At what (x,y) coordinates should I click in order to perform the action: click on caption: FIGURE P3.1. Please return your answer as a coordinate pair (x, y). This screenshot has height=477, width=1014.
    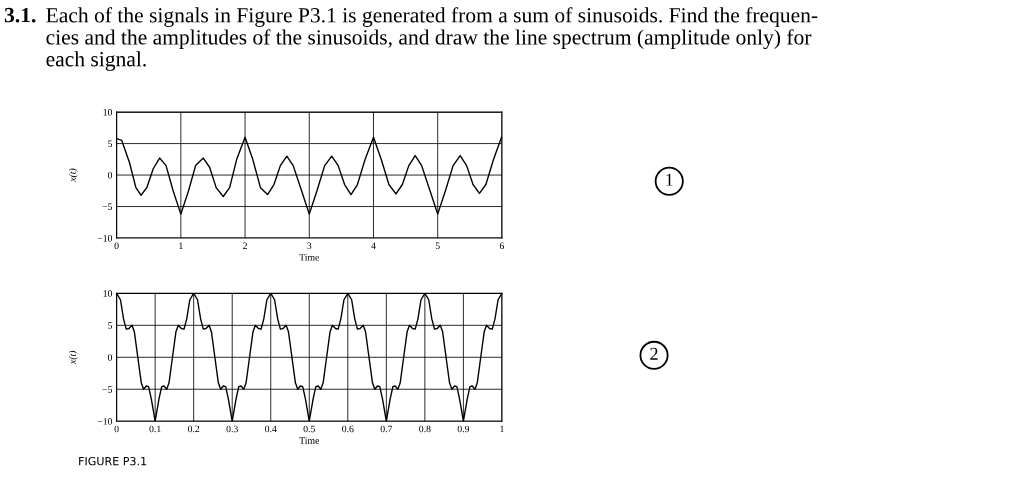
    Looking at the image, I should click on (113, 461).